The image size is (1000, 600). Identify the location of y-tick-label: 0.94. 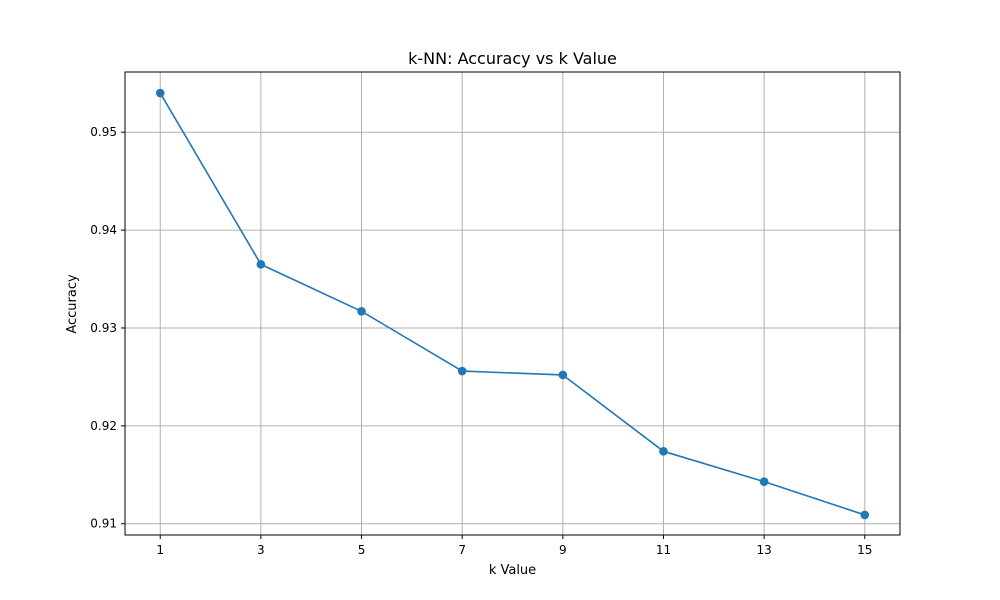
(103, 230).